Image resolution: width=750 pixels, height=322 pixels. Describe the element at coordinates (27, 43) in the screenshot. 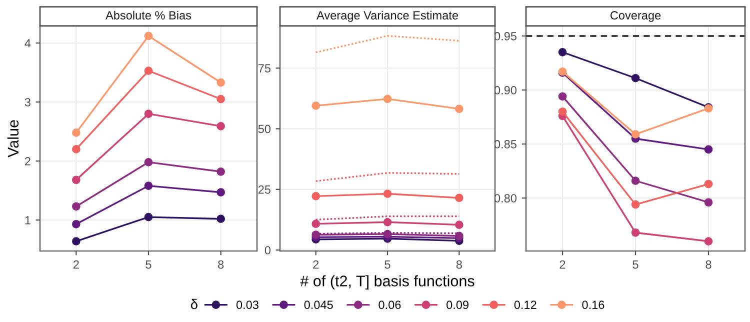

I see `y-tick-label: 4` at that location.